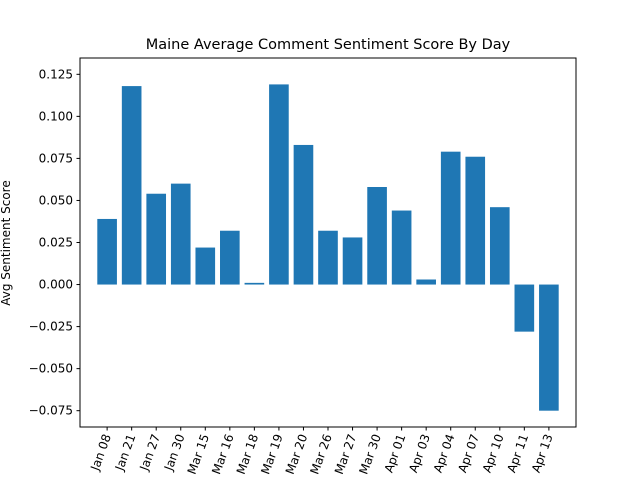 Image resolution: width=640 pixels, height=480 pixels. What do you see at coordinates (51, 411) in the screenshot?
I see `y-tick-label: −0.075` at bounding box center [51, 411].